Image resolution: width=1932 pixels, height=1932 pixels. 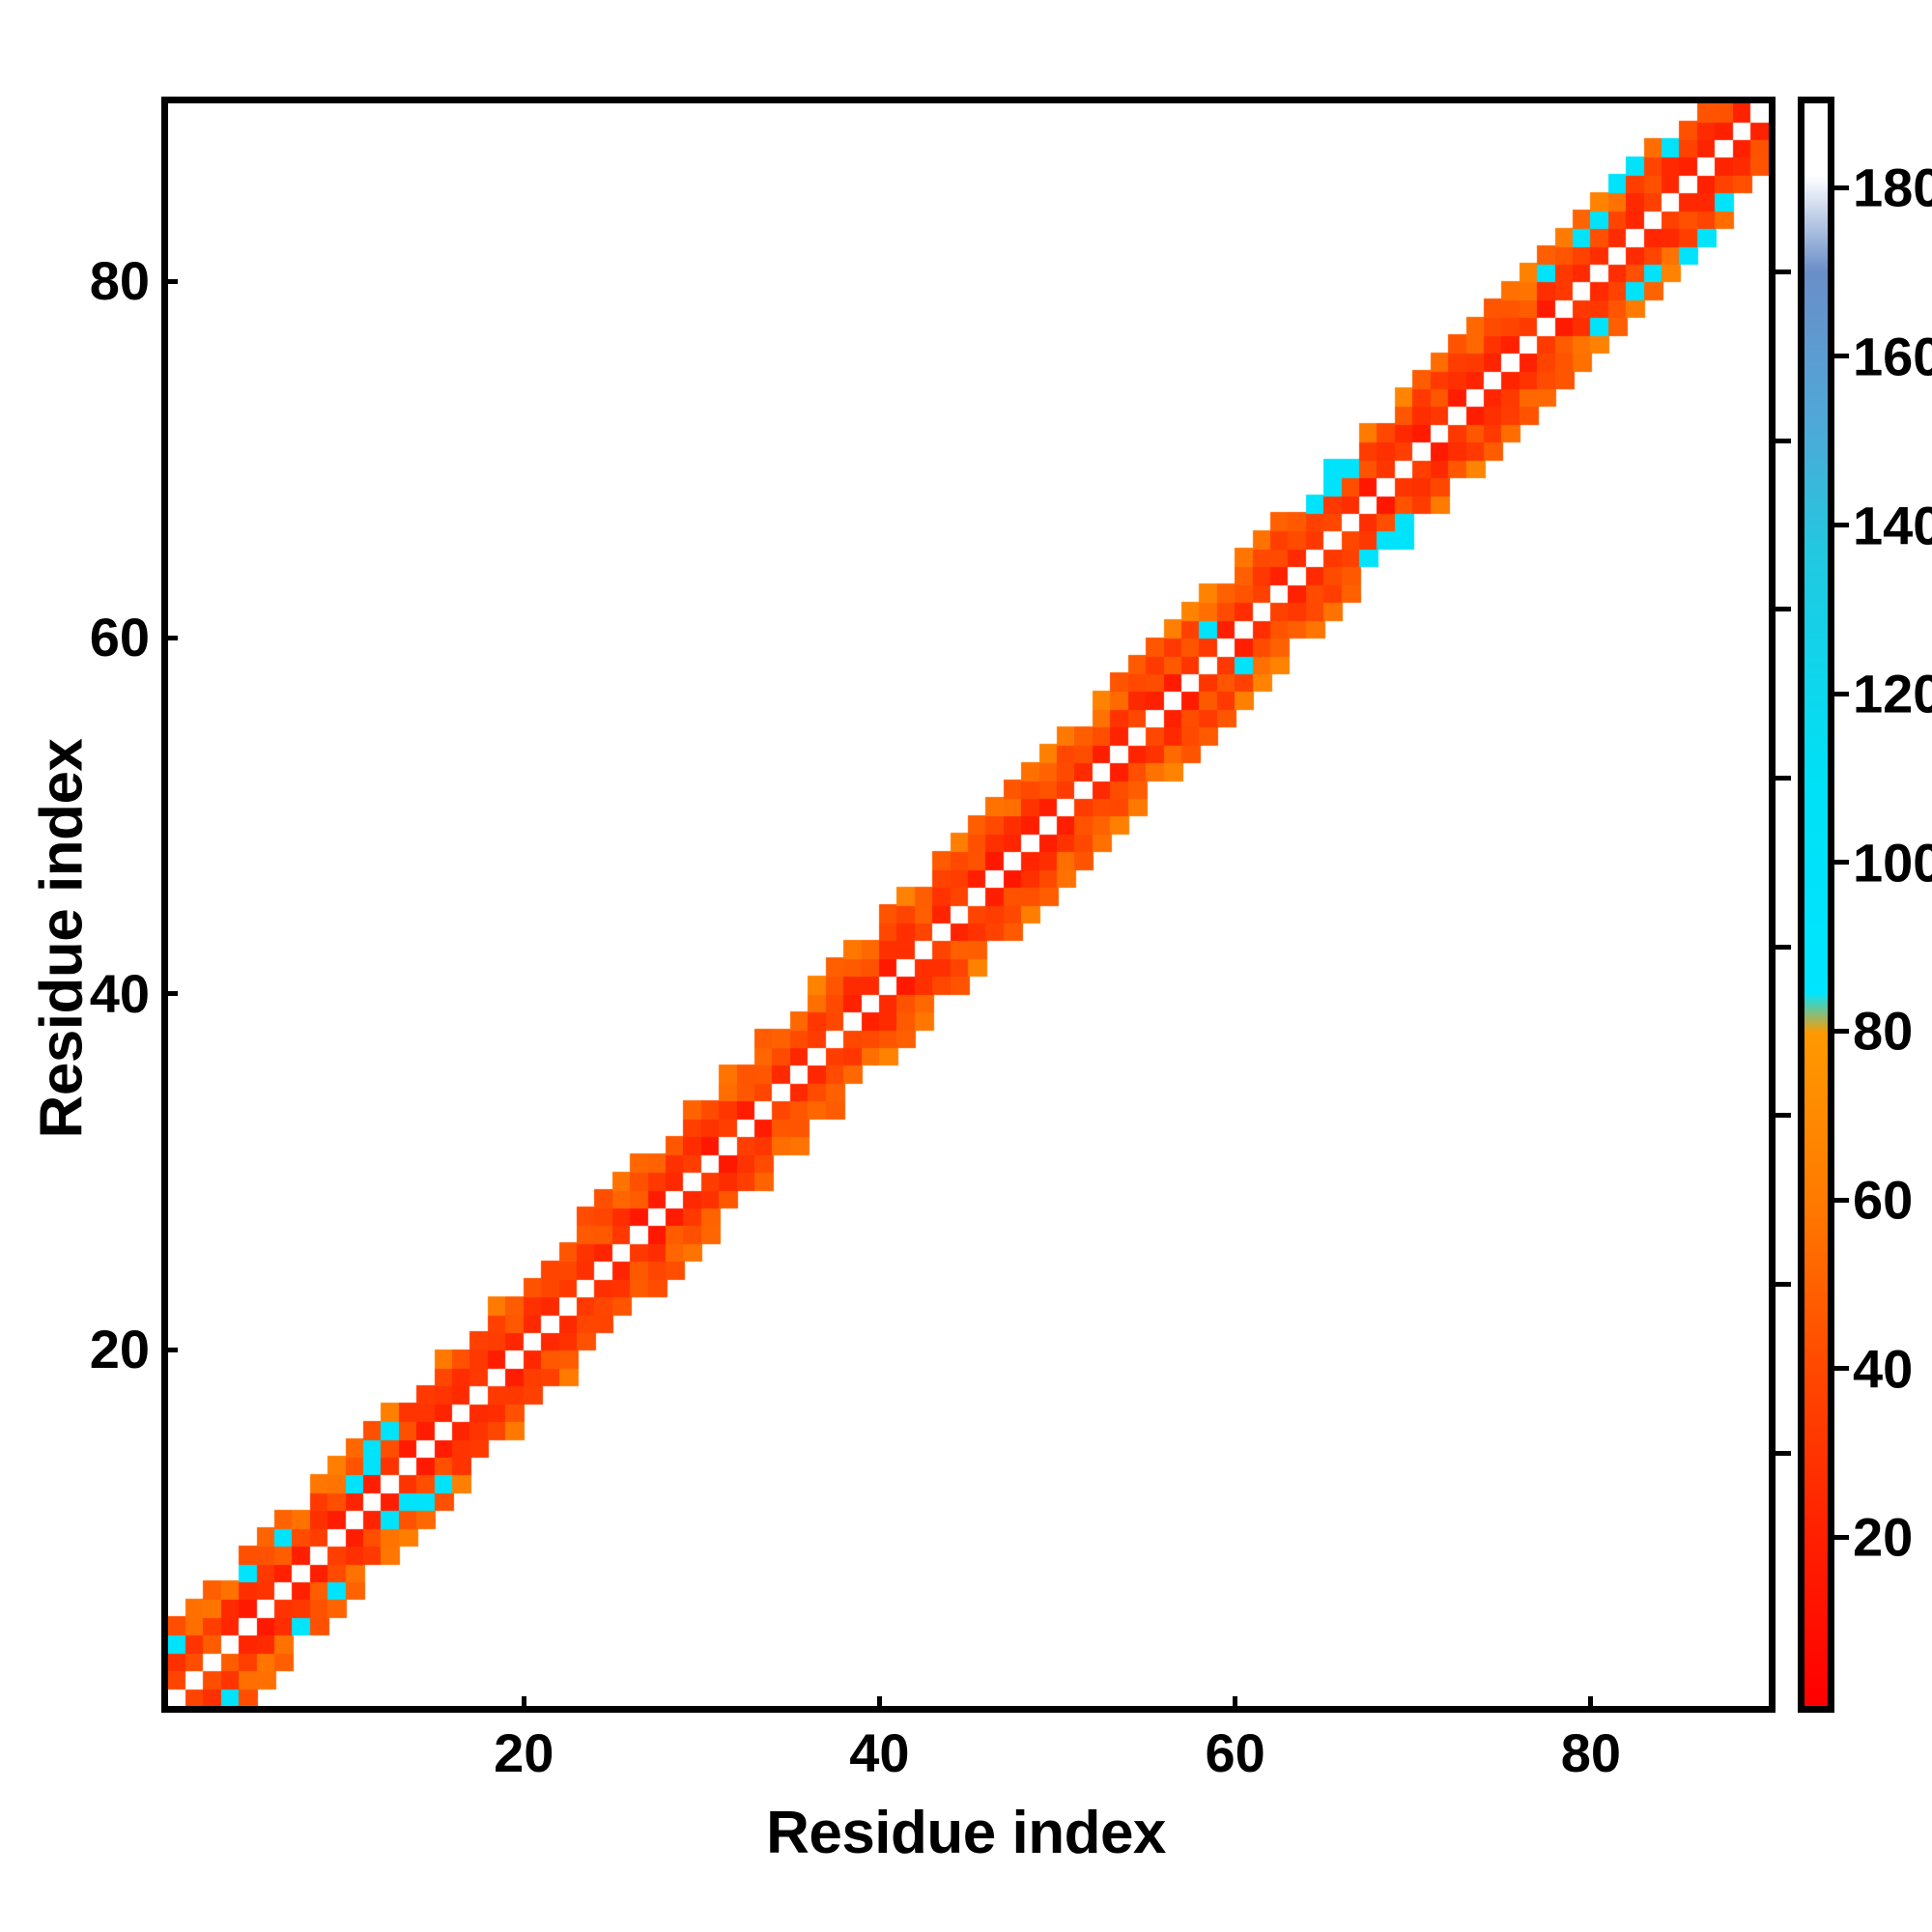 What do you see at coordinates (966, 1833) in the screenshot?
I see `x-axis-label: Residue index` at bounding box center [966, 1833].